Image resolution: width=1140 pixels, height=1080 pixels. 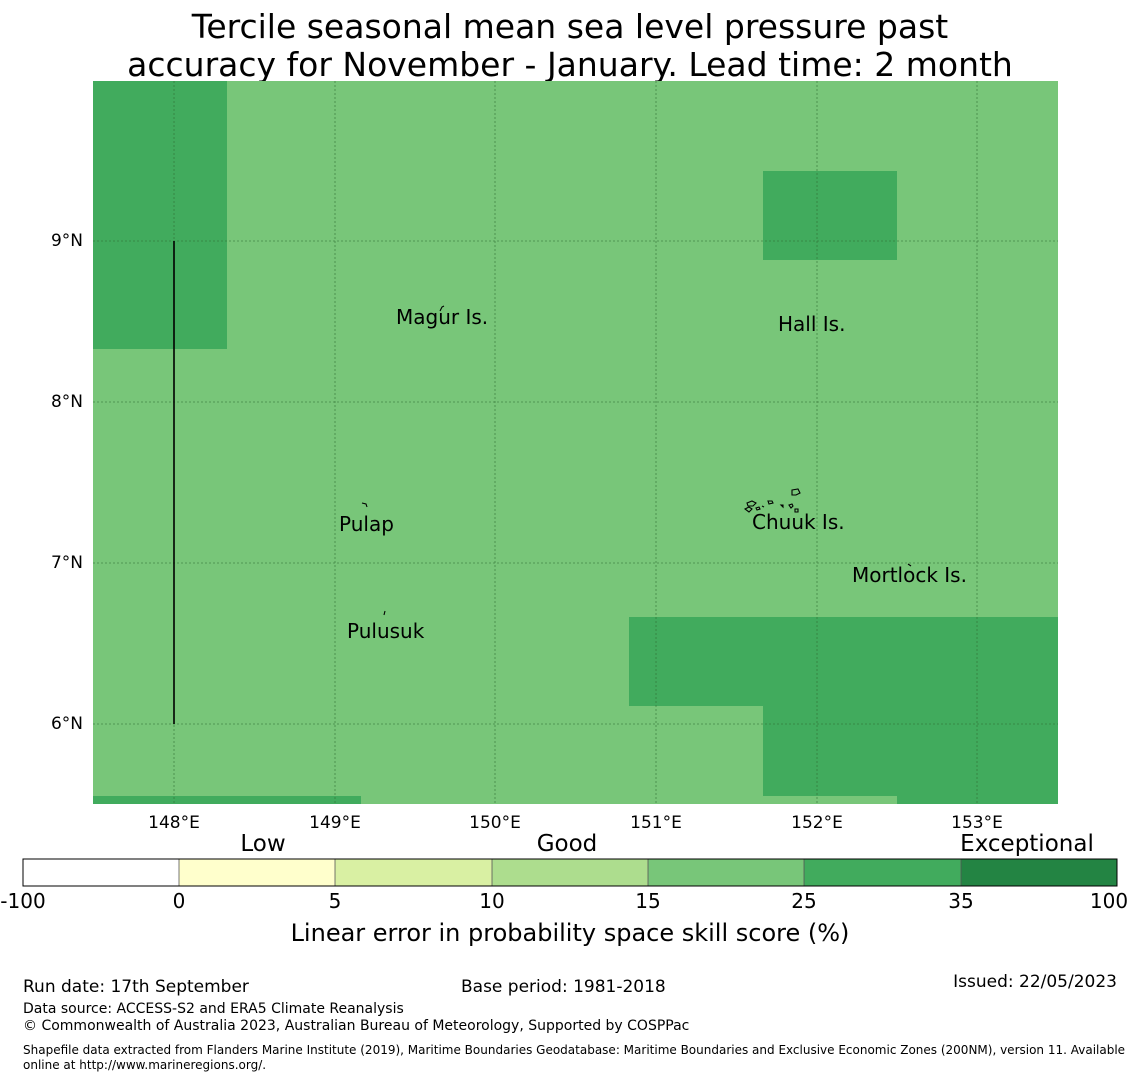 I want to click on lat-label-6n: 6°N, so click(x=66, y=724).